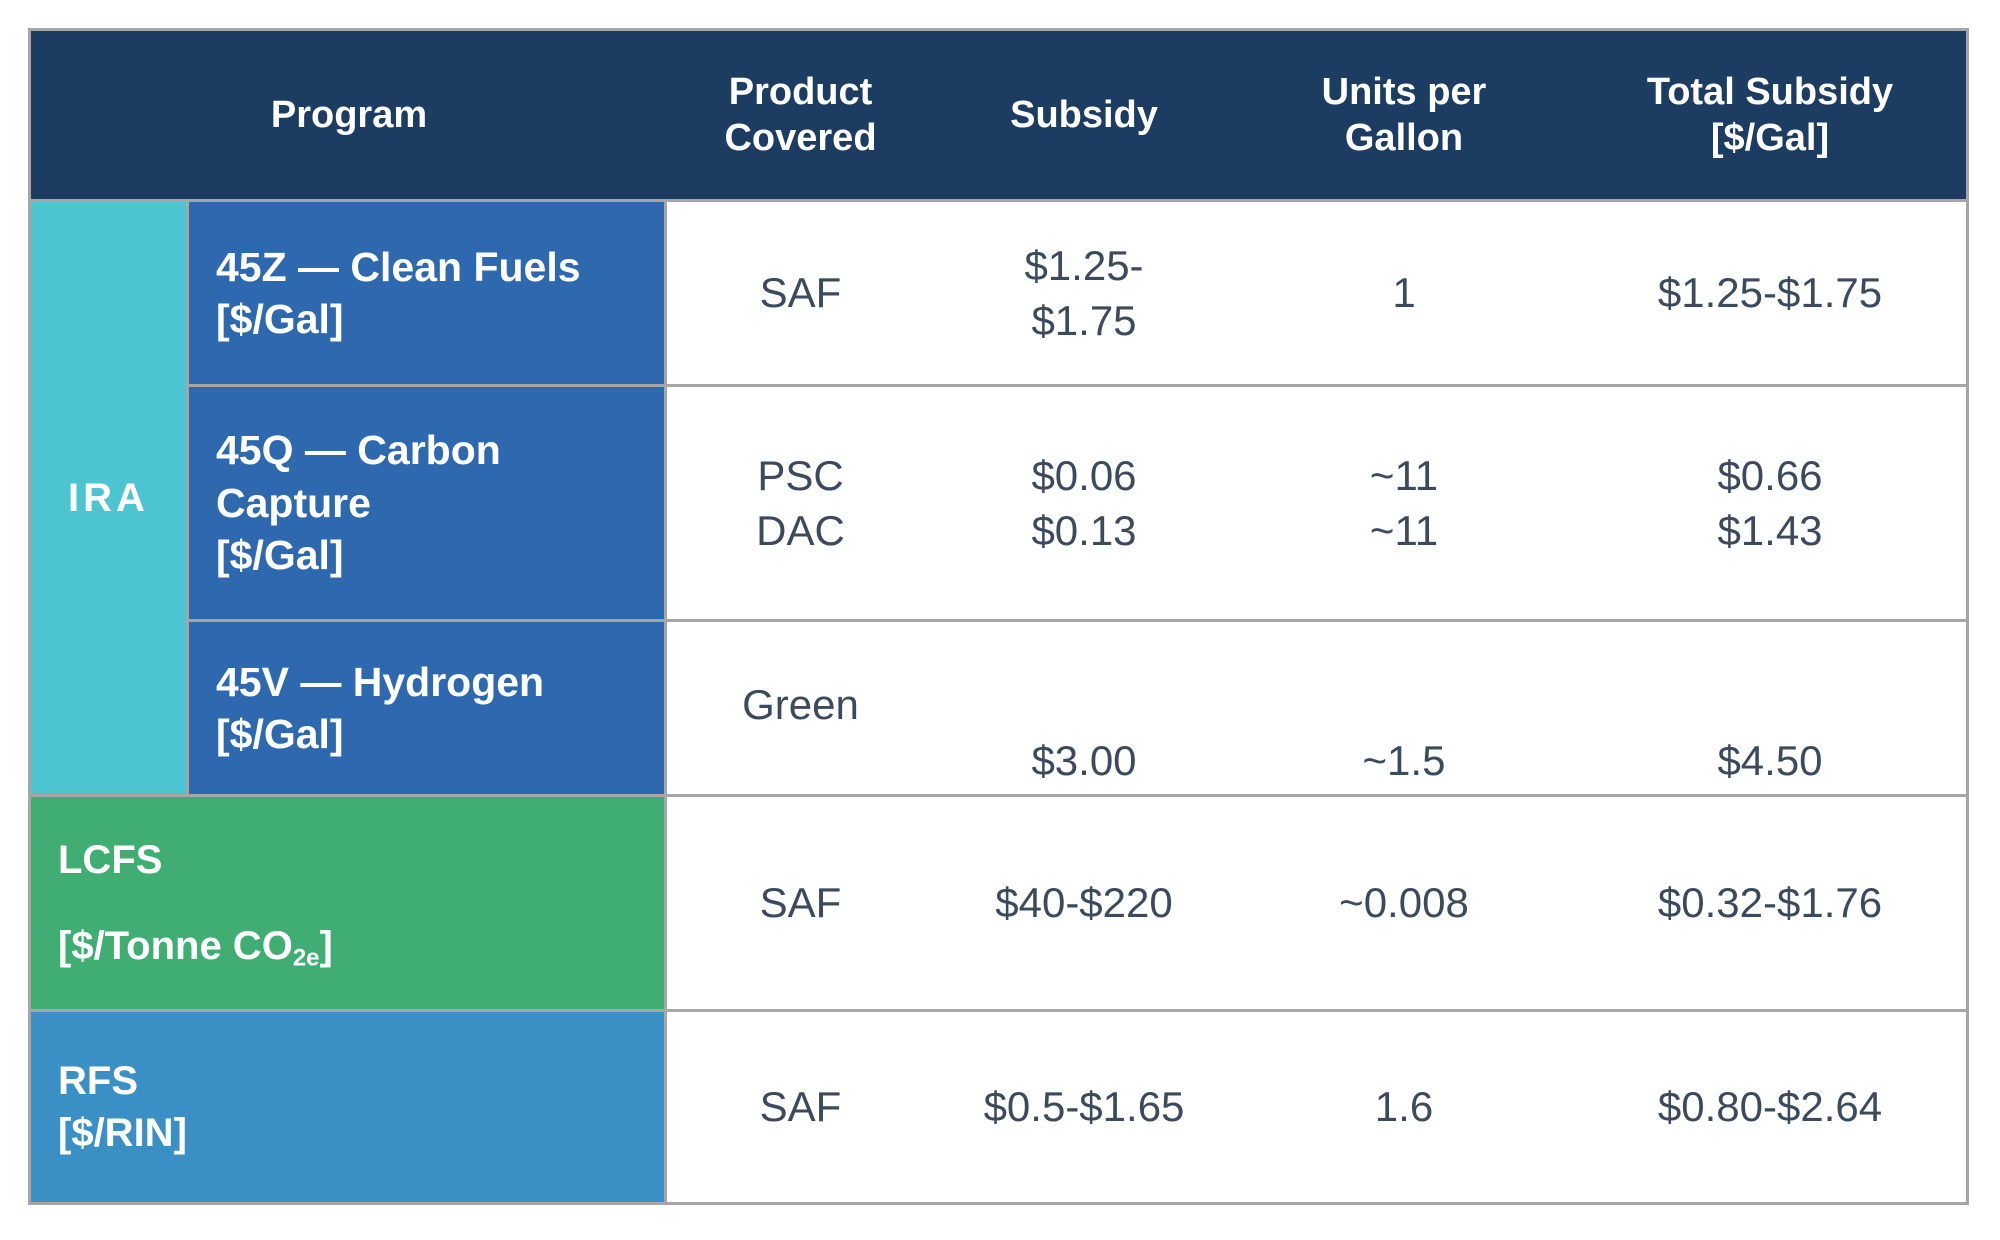  I want to click on header-total-subsidy: Total Subsidy [$/Gal], so click(1770, 114).